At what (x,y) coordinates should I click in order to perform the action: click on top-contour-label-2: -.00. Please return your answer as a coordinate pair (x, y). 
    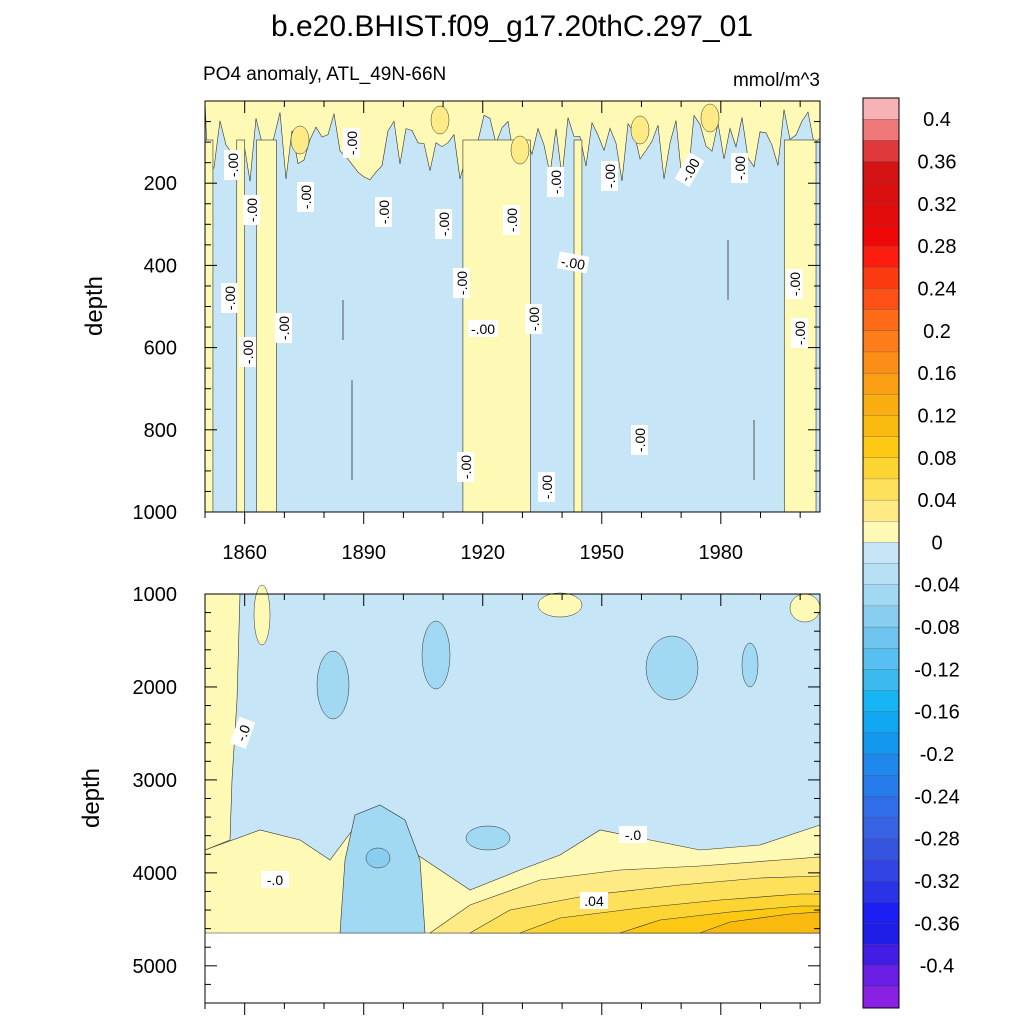
    Looking at the image, I should click on (251, 210).